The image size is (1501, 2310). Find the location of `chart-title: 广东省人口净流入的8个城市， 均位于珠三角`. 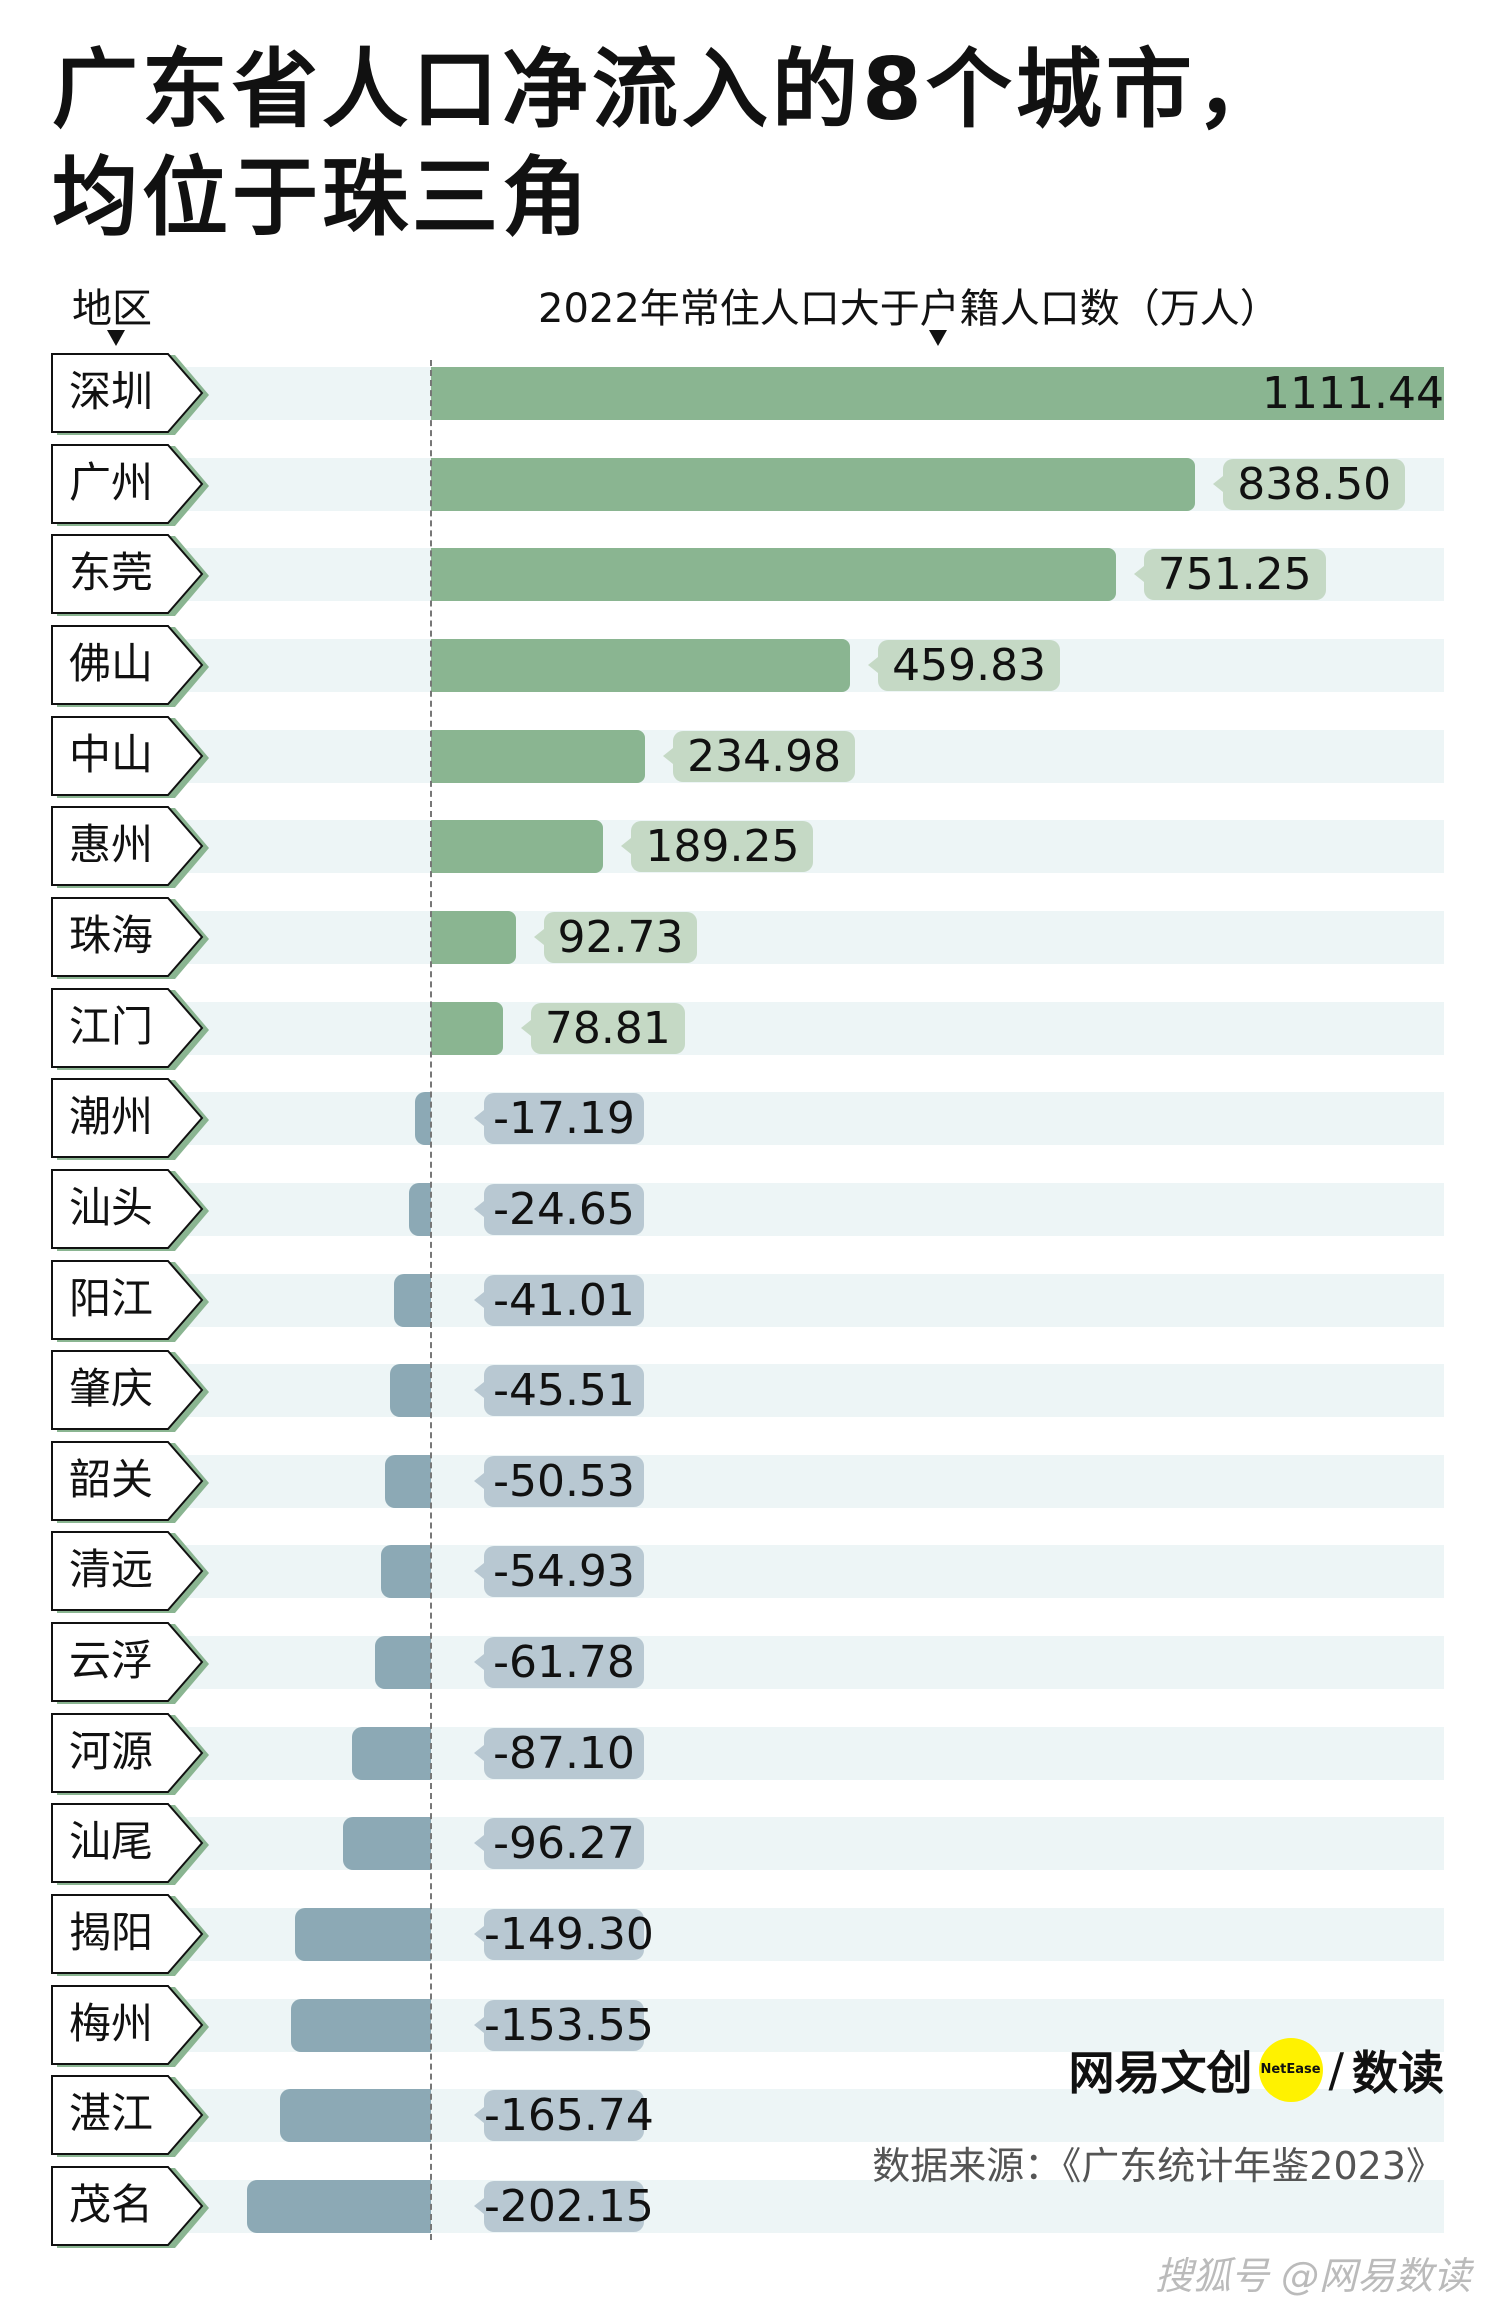

chart-title: 广东省人口净流入的8个城市， 均位于珠三角 is located at coordinates (669, 144).